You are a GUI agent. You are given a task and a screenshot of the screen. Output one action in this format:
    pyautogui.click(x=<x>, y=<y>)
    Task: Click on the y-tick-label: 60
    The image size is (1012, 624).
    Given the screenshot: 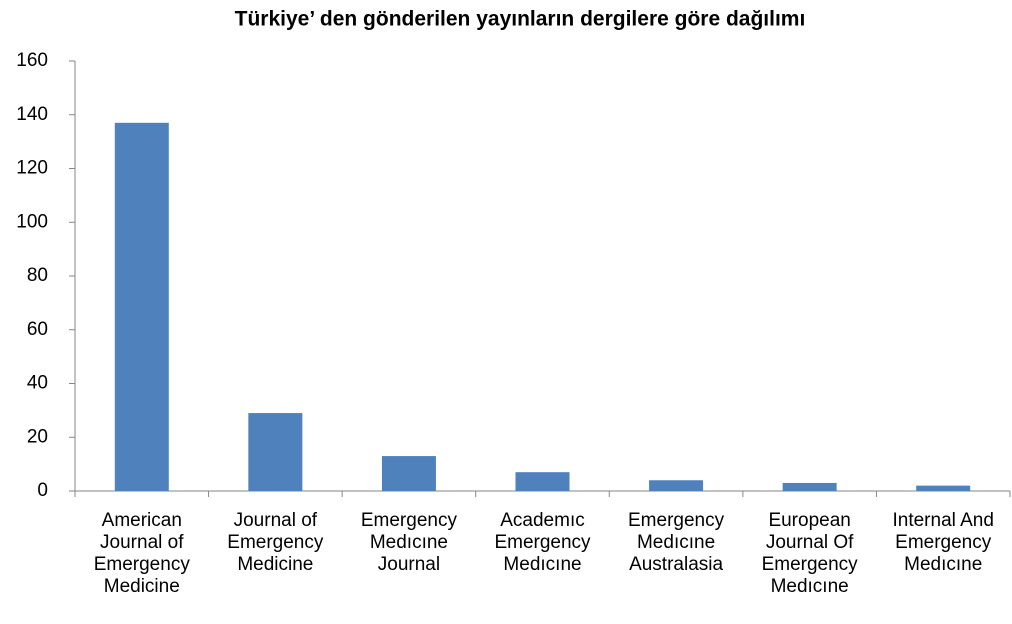 What is the action you would take?
    pyautogui.click(x=37, y=329)
    